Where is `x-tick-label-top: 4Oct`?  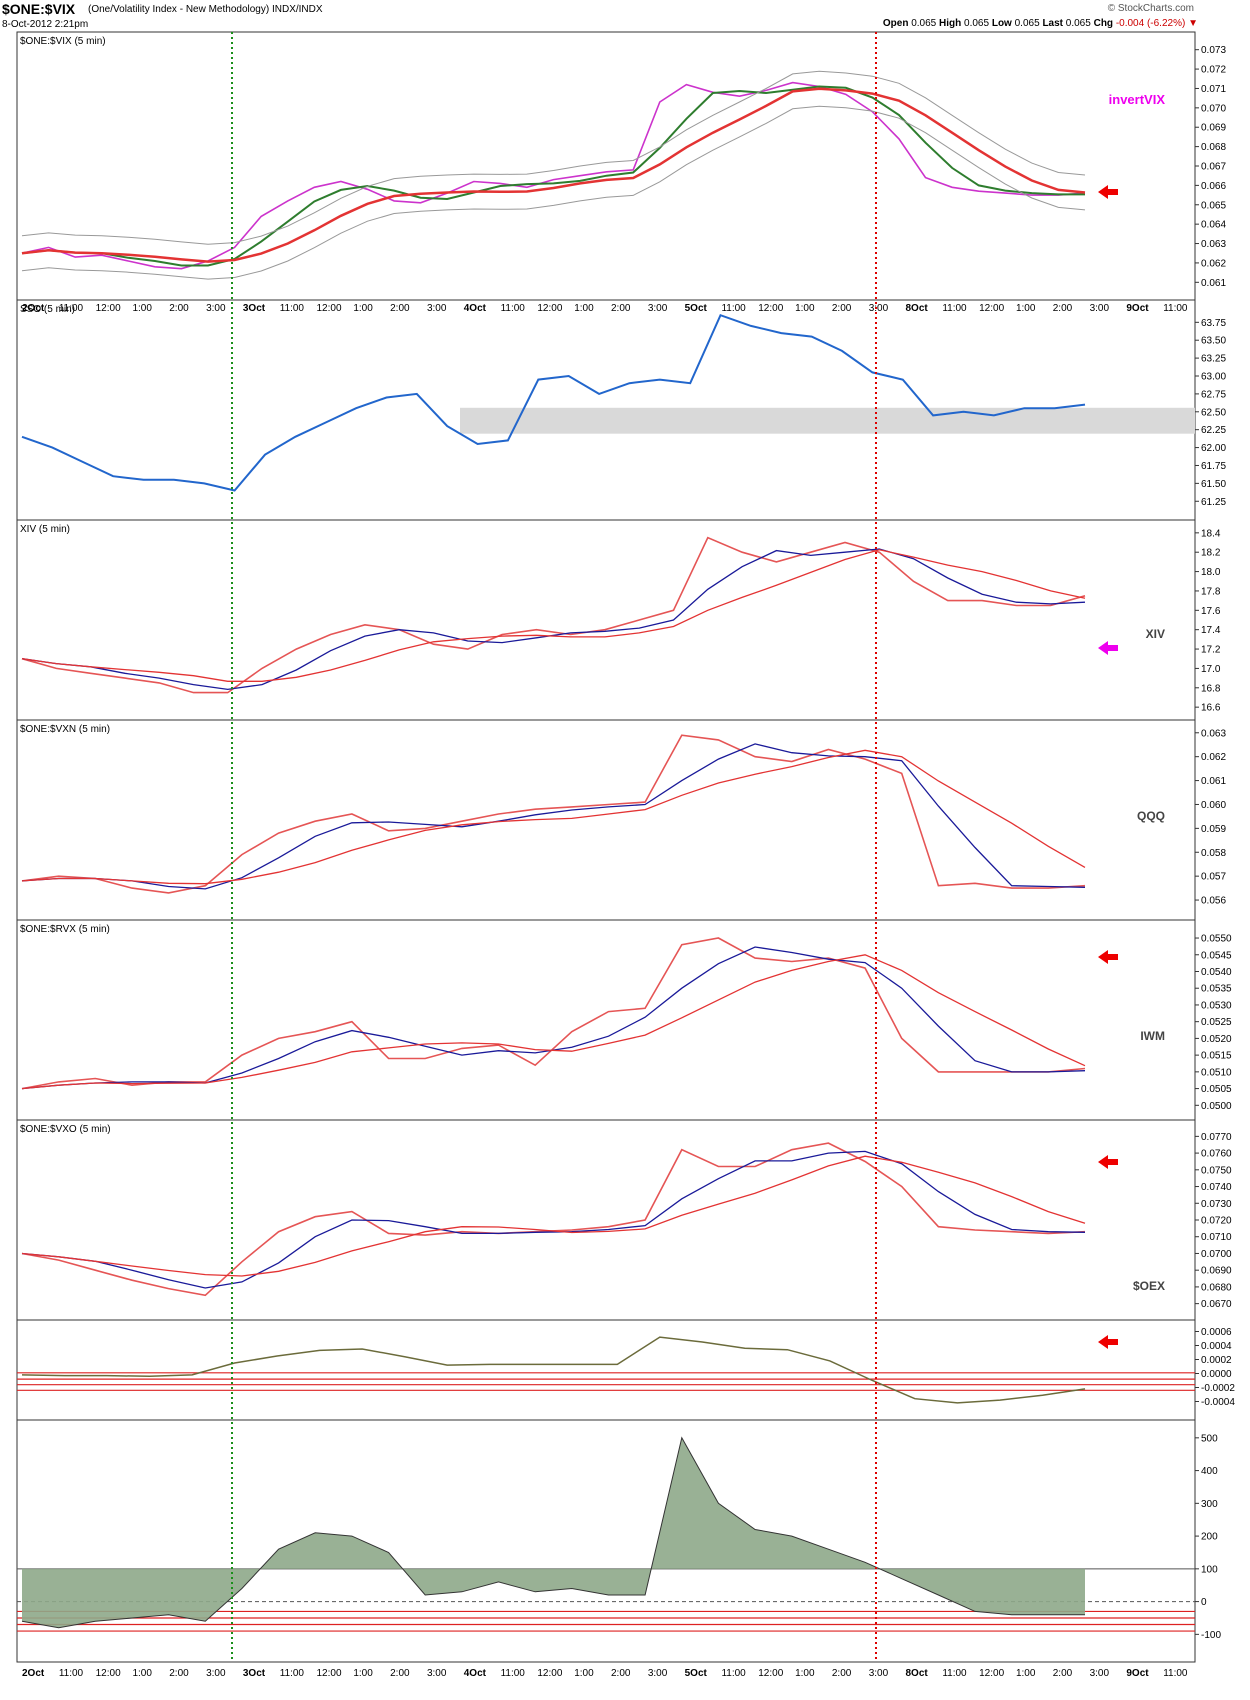
x-tick-label-top: 4Oct is located at coordinates (475, 308).